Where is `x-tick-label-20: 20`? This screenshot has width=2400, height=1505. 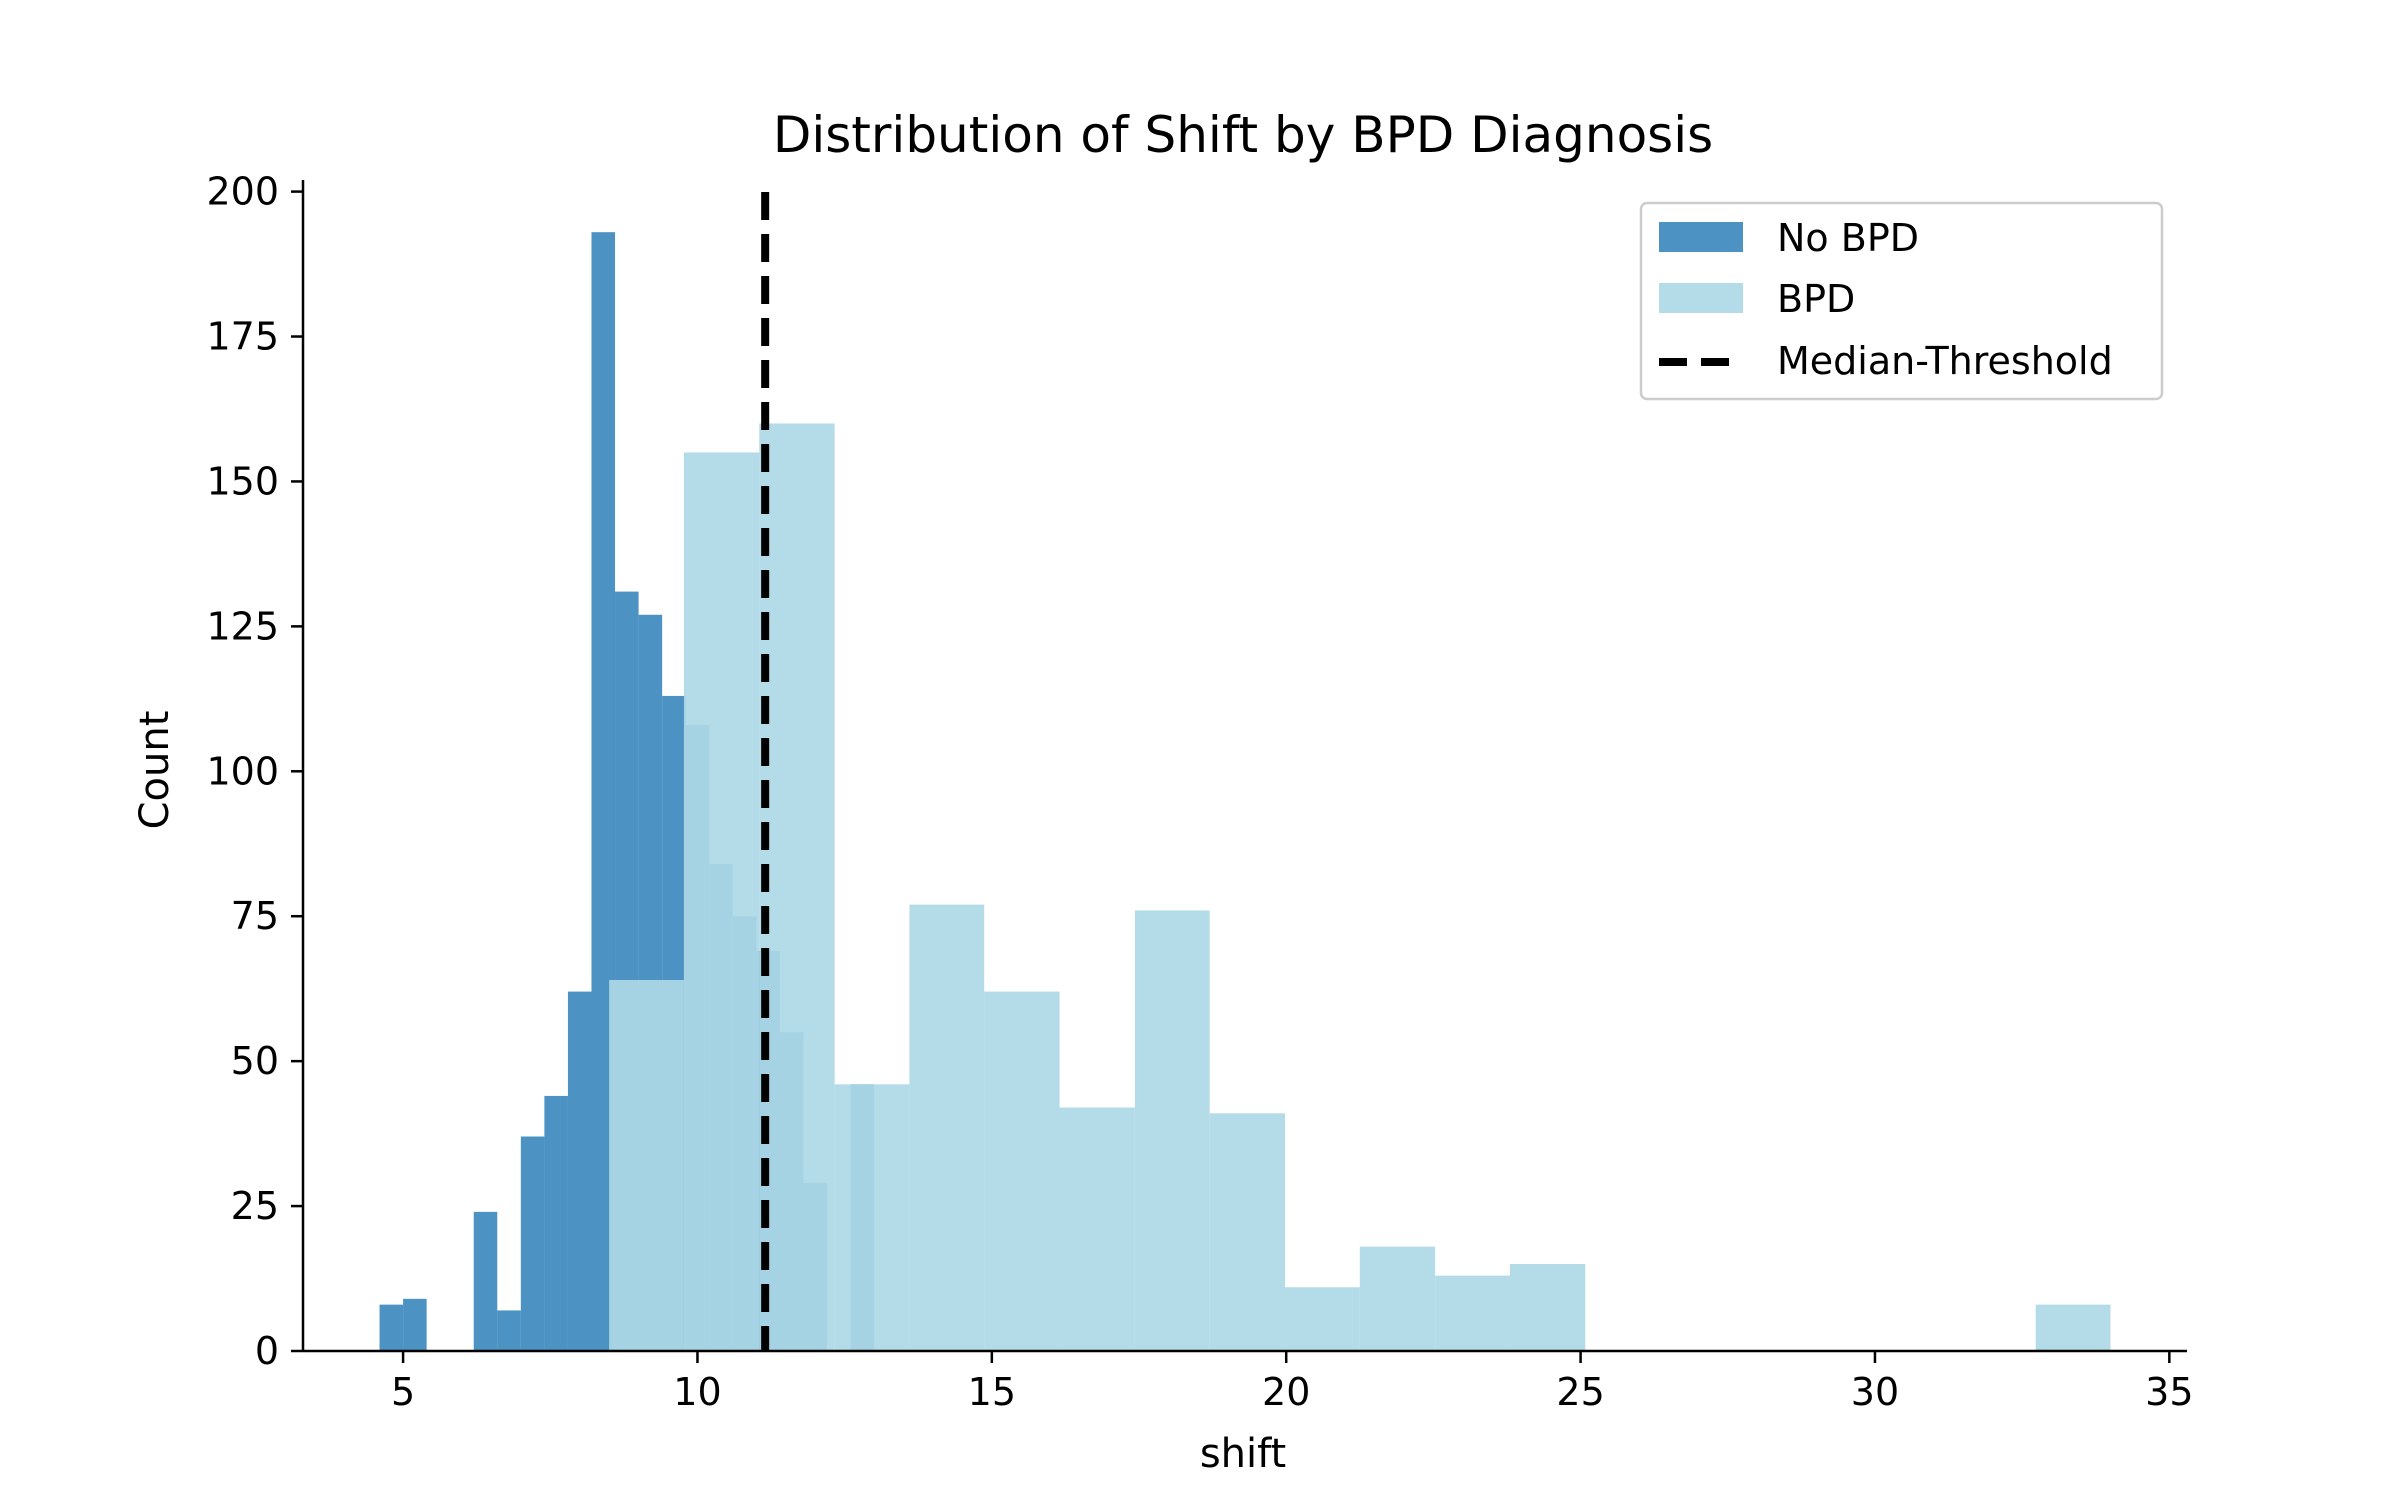
x-tick-label-20: 20 is located at coordinates (1286, 1392).